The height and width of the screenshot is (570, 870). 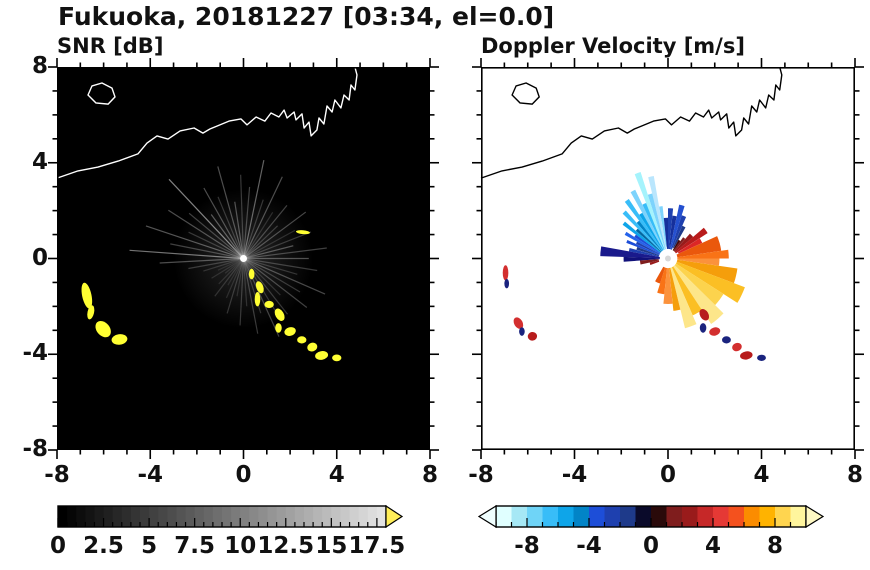 I want to click on y-tick-label: 8, so click(x=39, y=65).